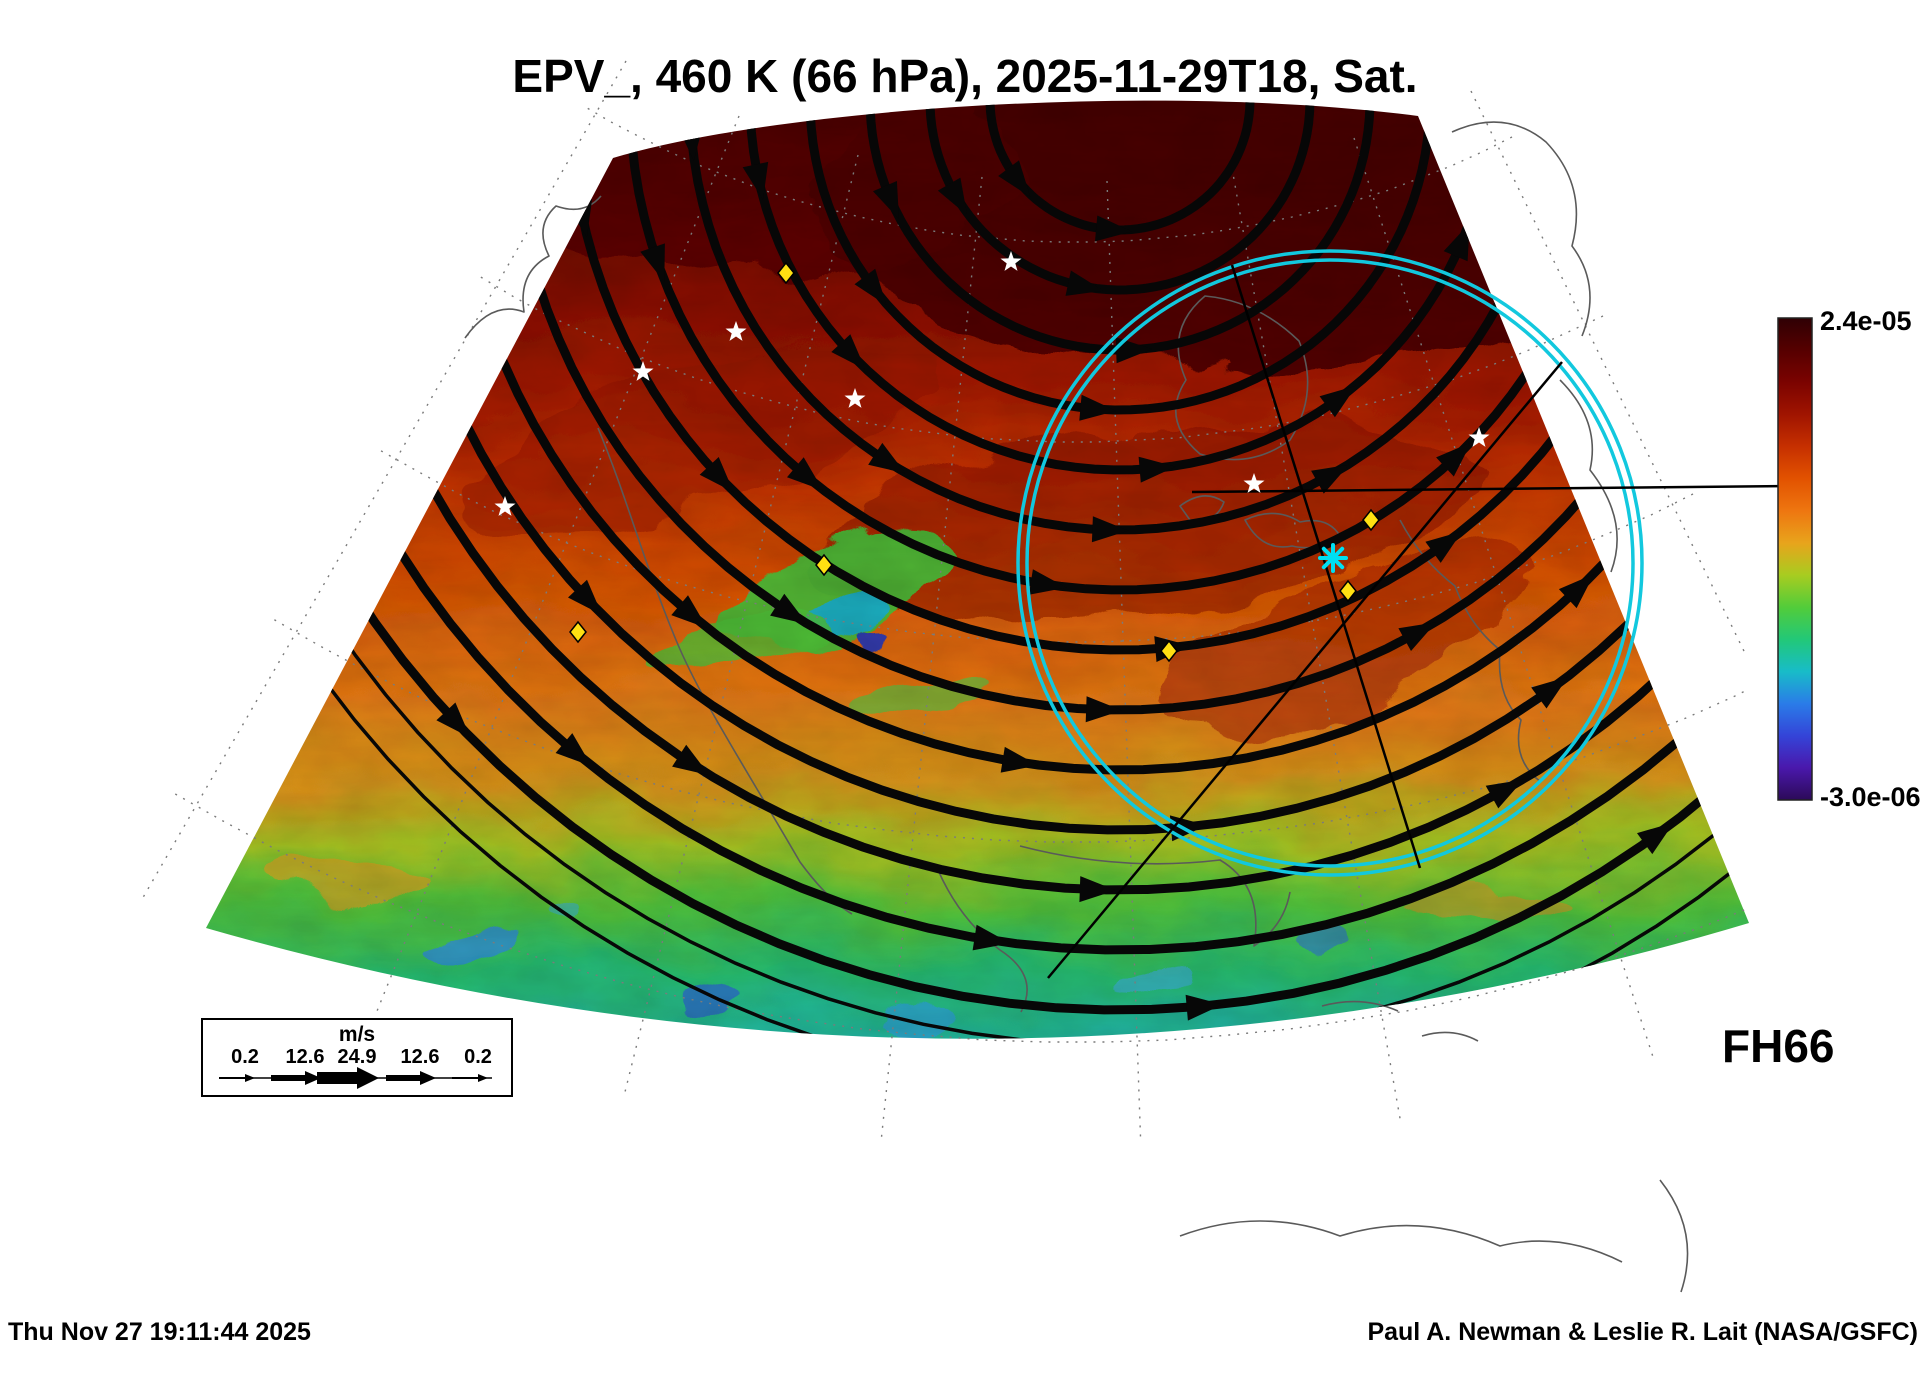  I want to click on range-circle-inner, so click(1330, 563).